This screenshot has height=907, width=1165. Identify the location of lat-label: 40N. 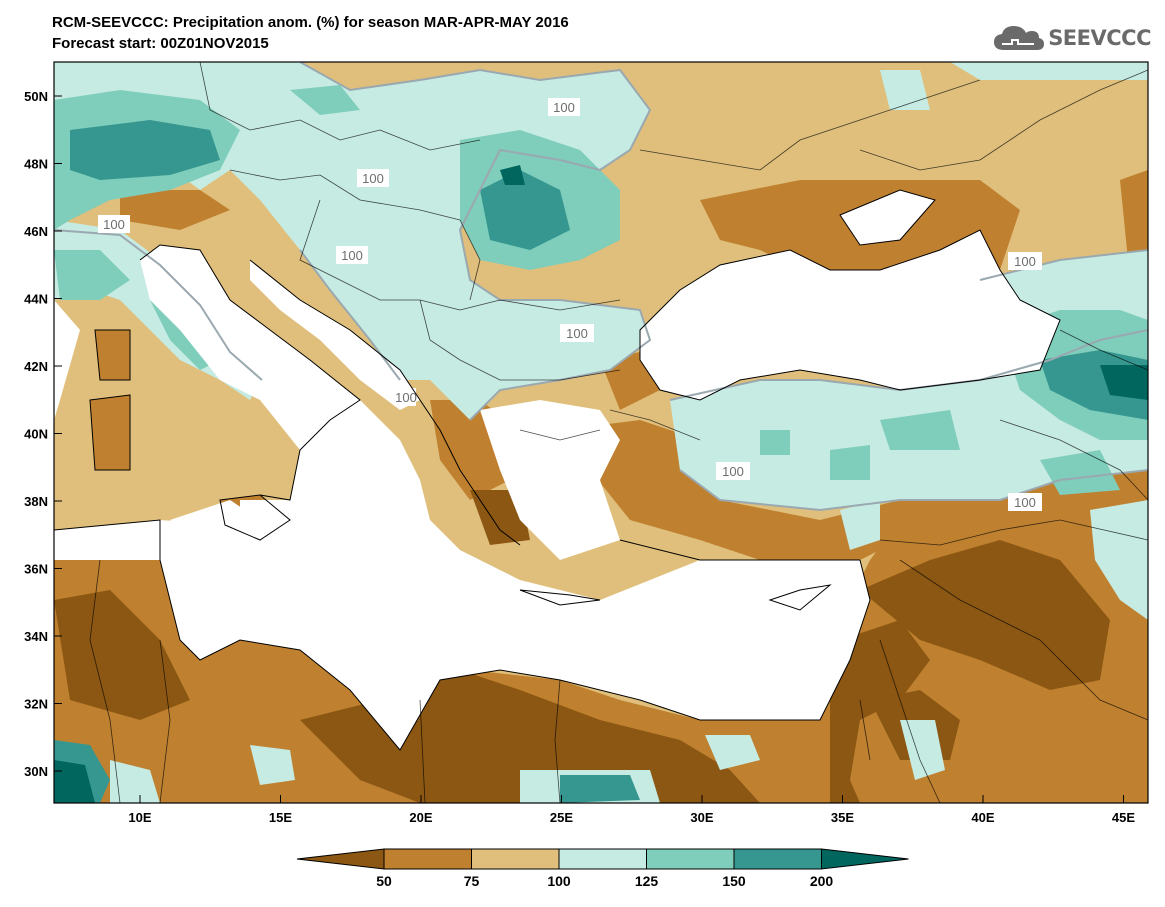
(36, 434).